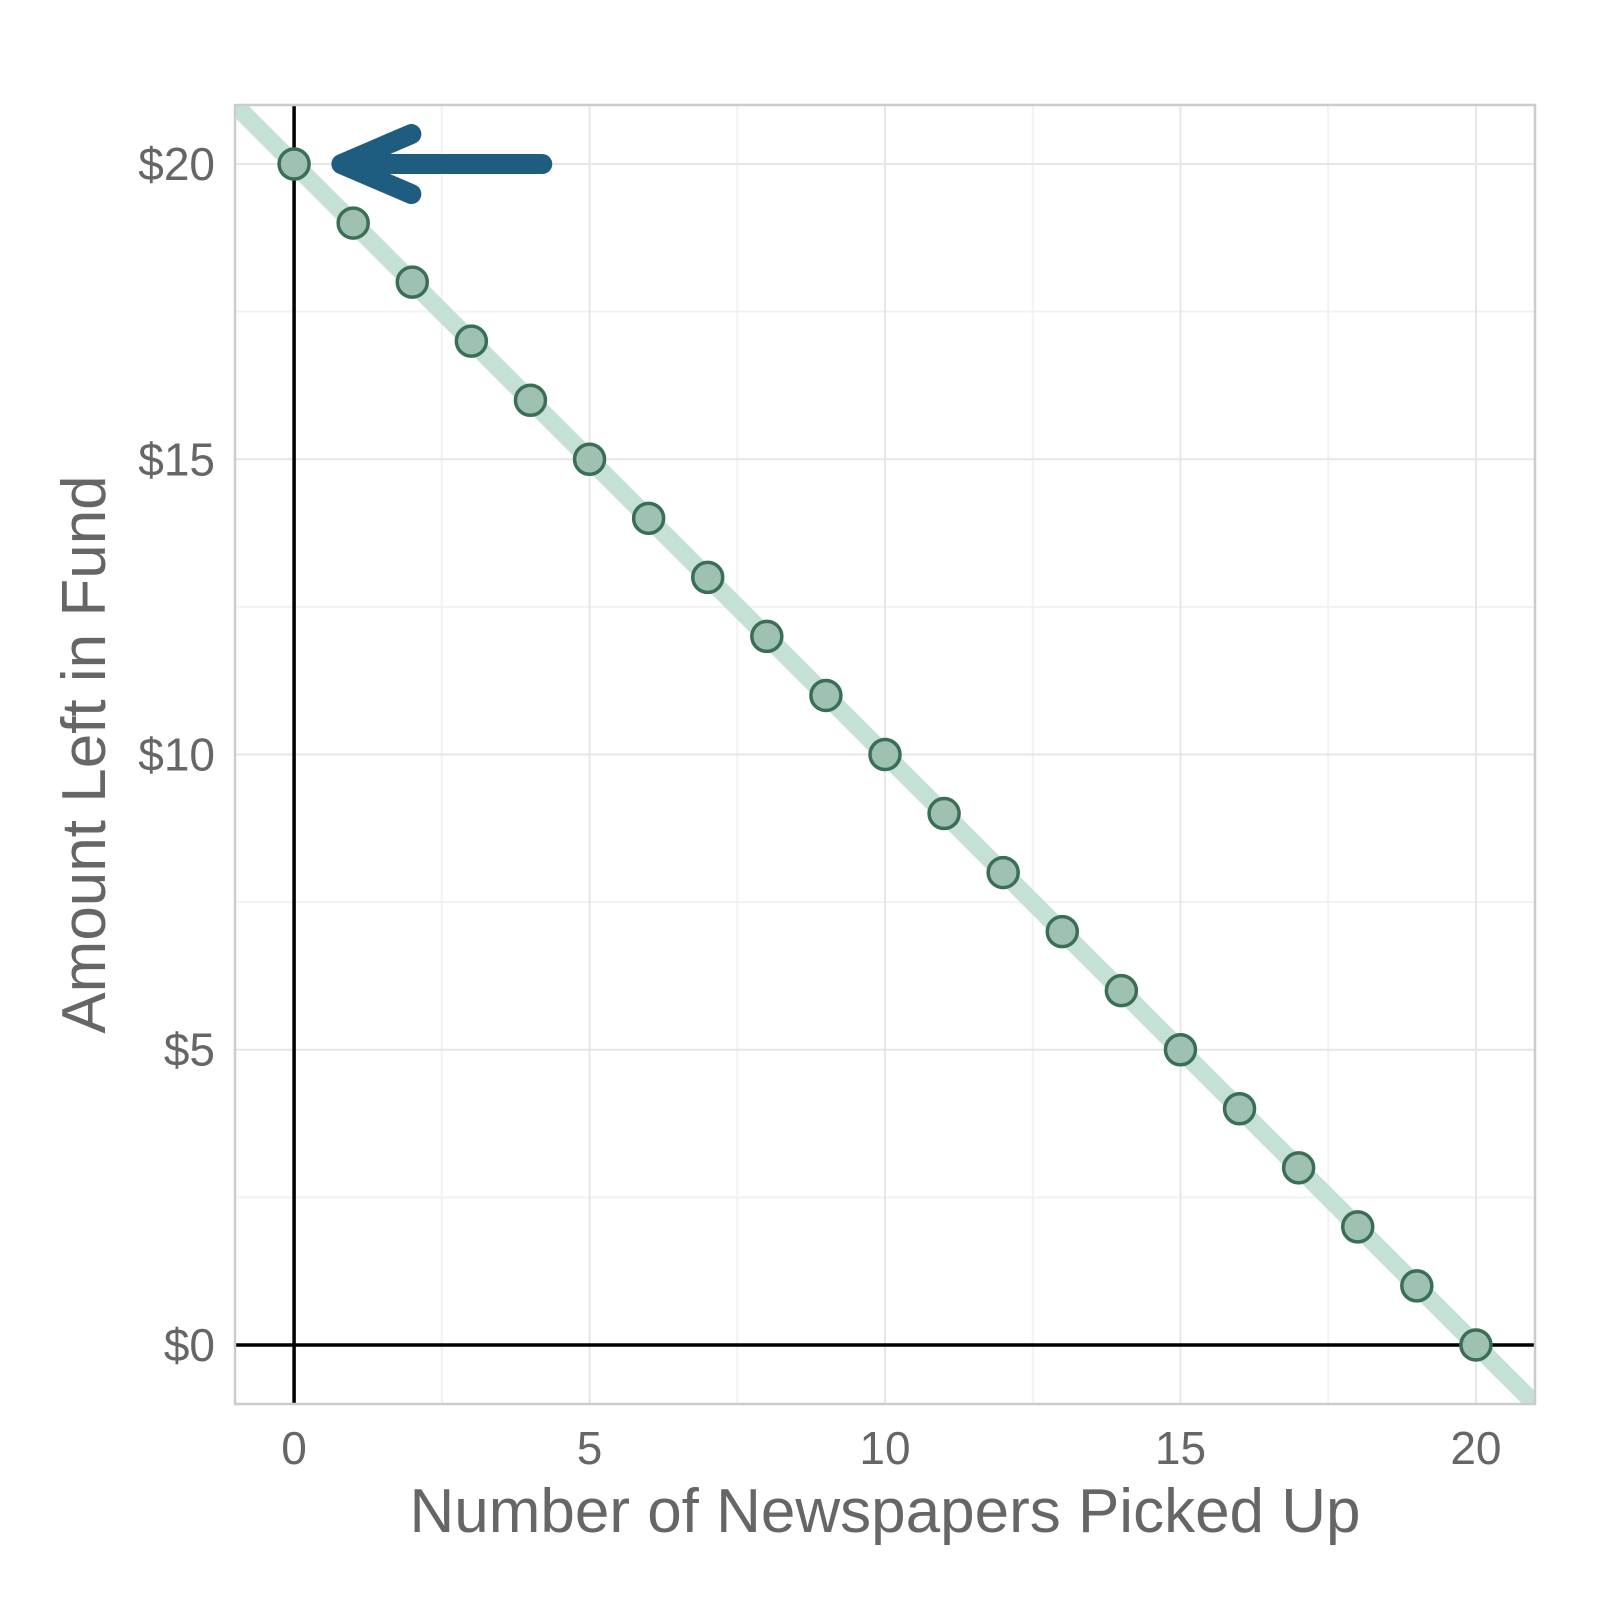 Image resolution: width=1600 pixels, height=1605 pixels. I want to click on y-axis-title: Amount Left in Fund, so click(84, 754).